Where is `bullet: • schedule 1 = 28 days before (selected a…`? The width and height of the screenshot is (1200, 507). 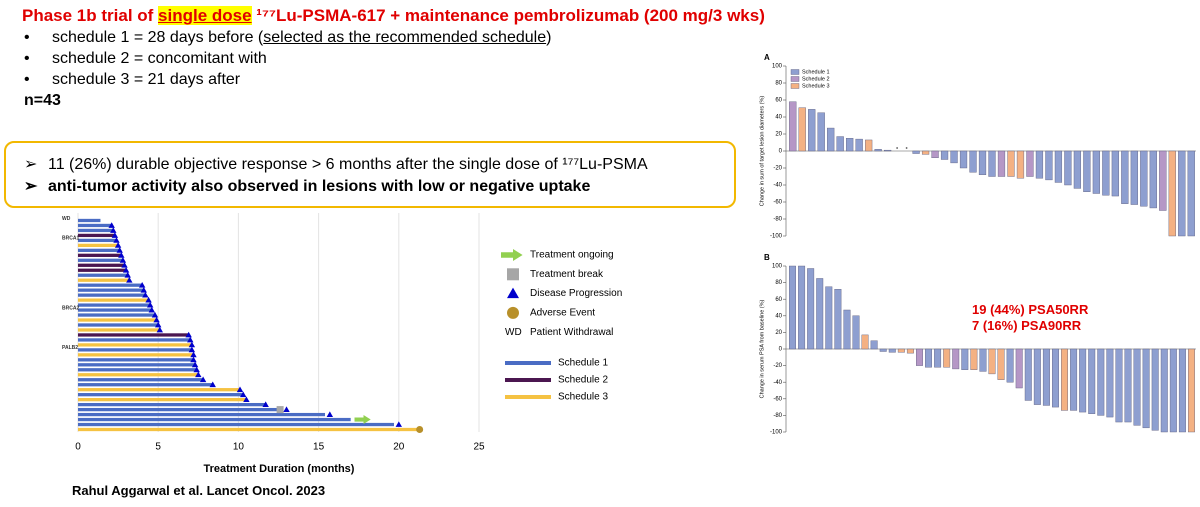
bullet: • schedule 1 = 28 days before (selected a… is located at coordinates (288, 37).